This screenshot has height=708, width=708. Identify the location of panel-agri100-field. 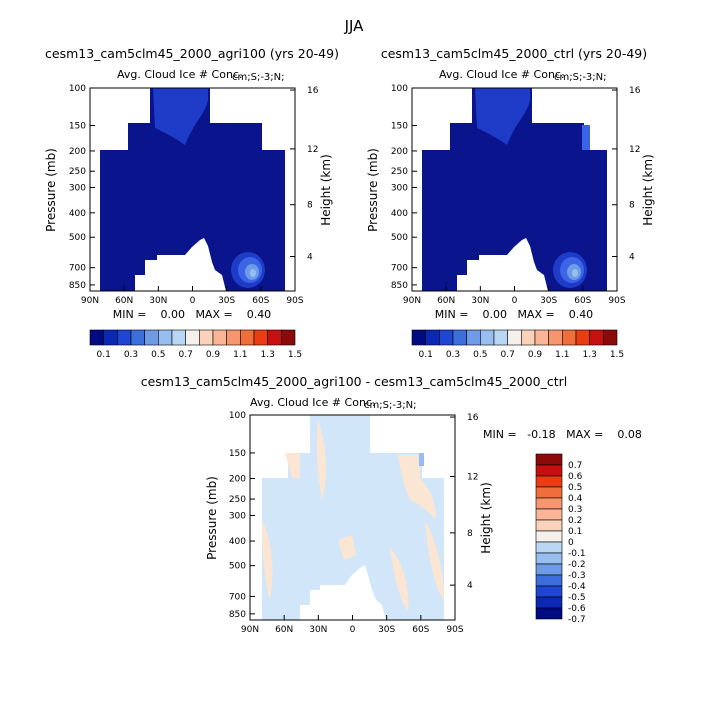
(192, 189).